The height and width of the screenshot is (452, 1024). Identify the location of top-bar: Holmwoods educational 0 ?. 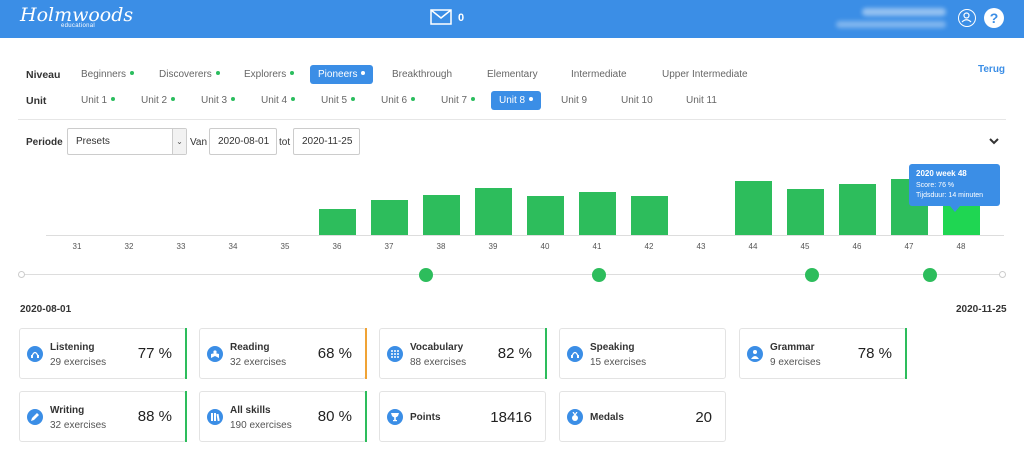
(512, 19).